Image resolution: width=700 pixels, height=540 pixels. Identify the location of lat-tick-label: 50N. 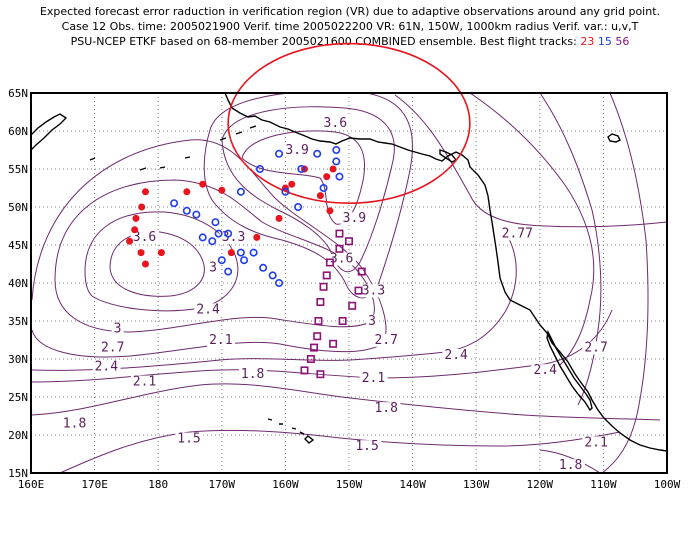
(18, 207).